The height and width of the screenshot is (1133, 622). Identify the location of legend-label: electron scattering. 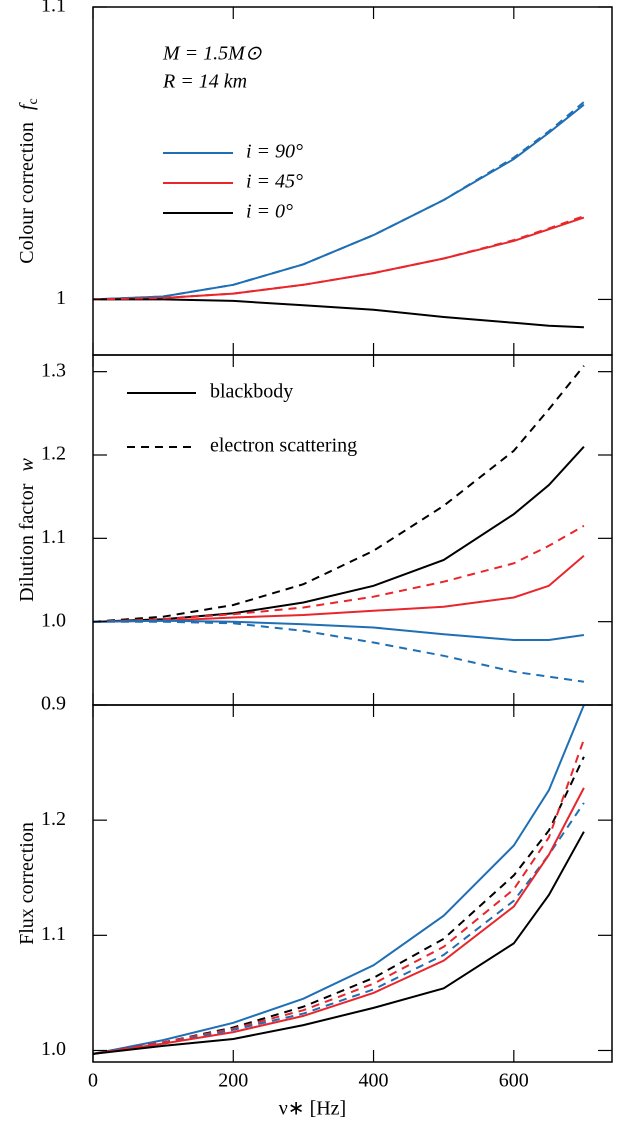
(283, 446).